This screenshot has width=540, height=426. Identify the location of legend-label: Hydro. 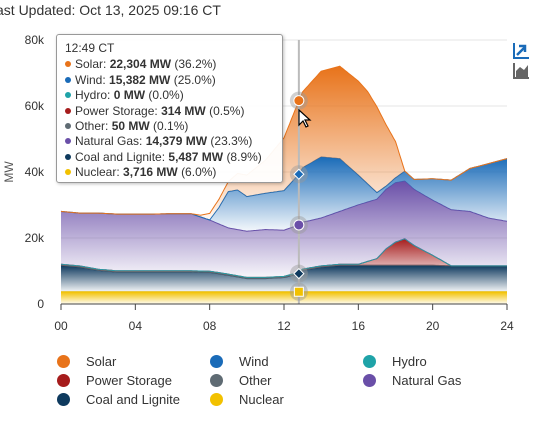
(409, 361).